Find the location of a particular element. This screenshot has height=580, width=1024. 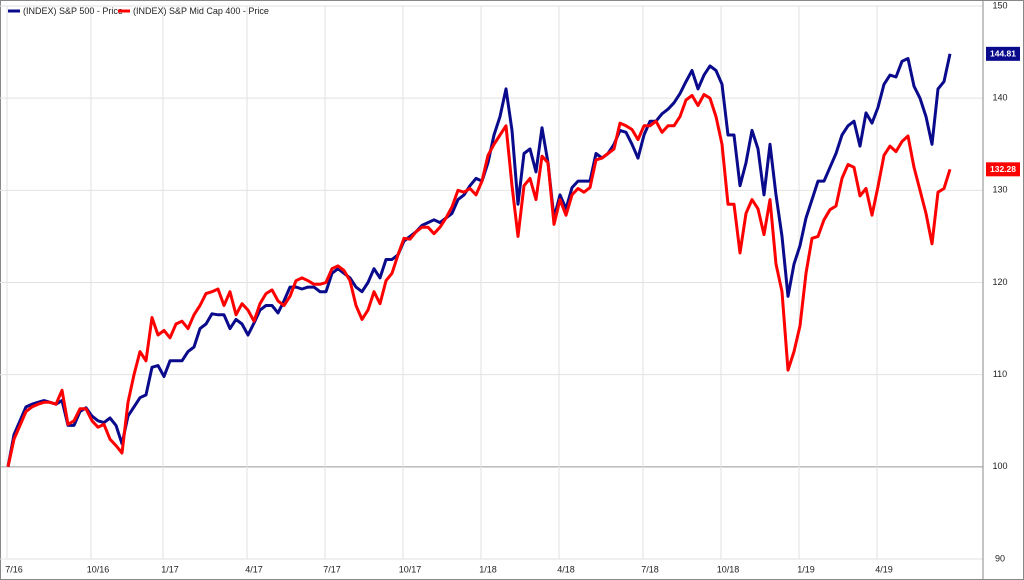

x-tick-label: 7/17 is located at coordinates (332, 569).